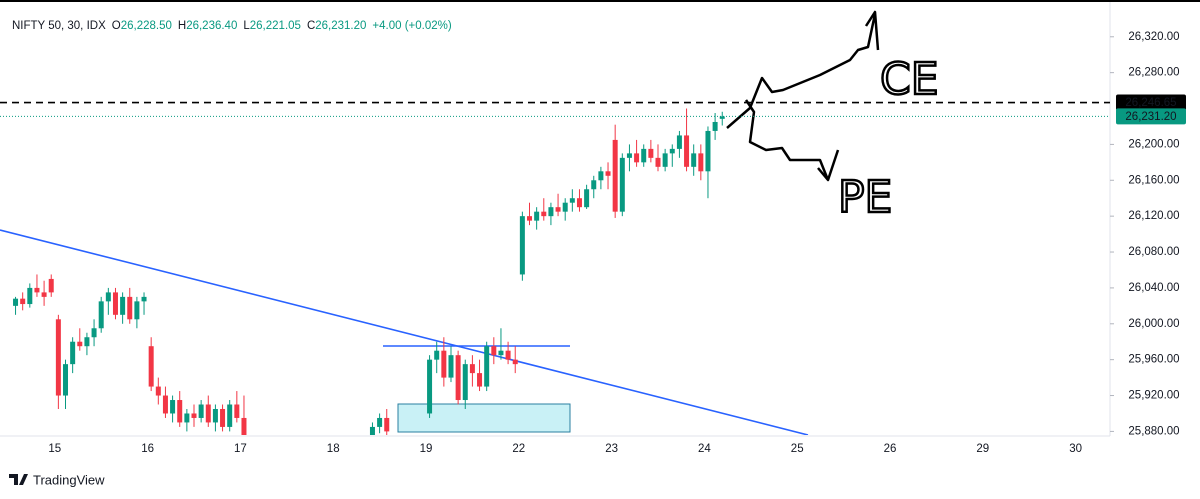 This screenshot has height=499, width=1200. Describe the element at coordinates (411, 26) in the screenshot. I see `change: +4.00 (+0.02%)` at that location.